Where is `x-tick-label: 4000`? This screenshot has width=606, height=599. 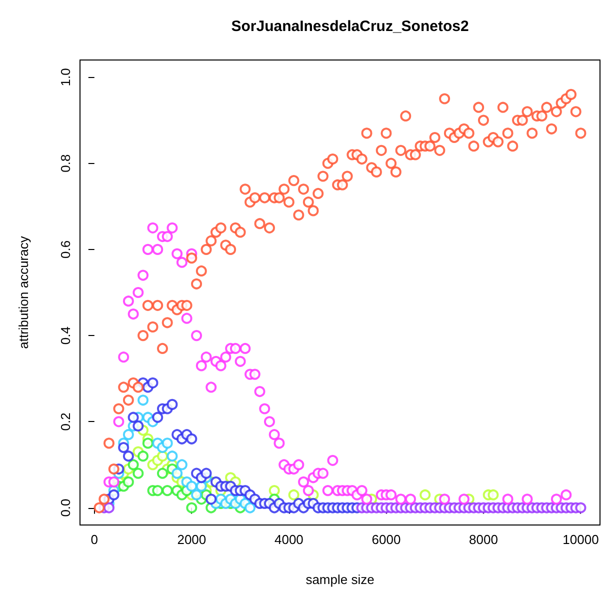
x-tick-label: 4000 is located at coordinates (289, 539).